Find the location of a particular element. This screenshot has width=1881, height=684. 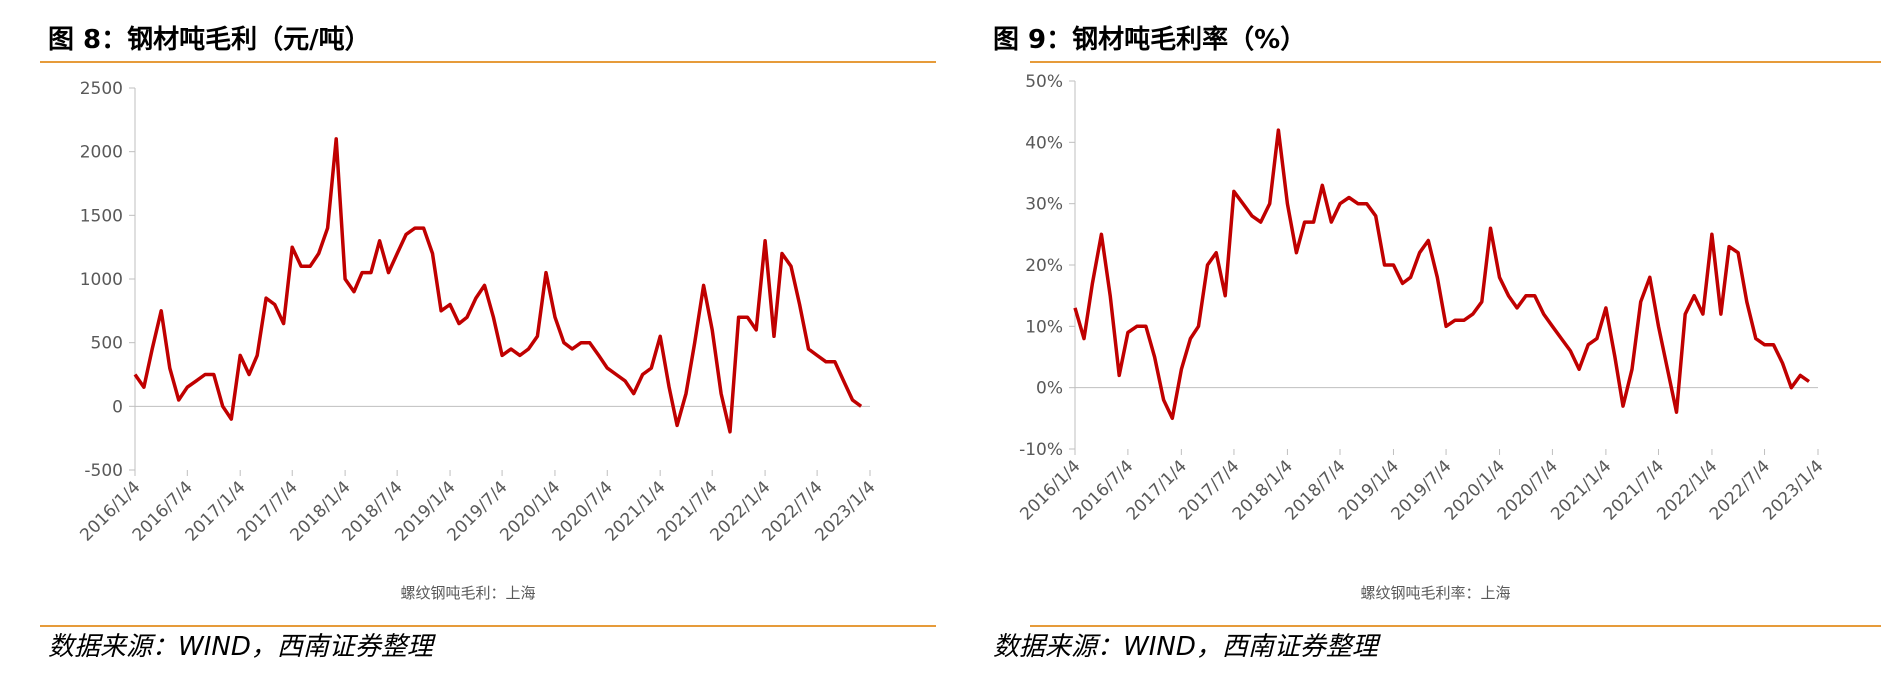

y-tick-label: 0% is located at coordinates (1049, 389).